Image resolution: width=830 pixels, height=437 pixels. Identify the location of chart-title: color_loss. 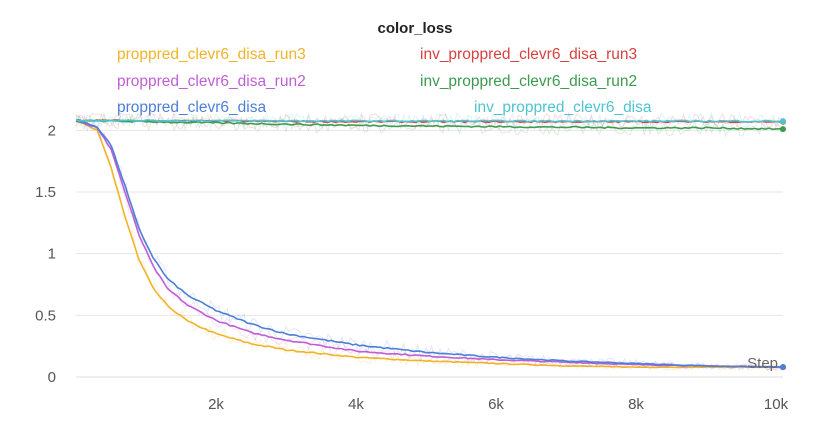
(415, 28).